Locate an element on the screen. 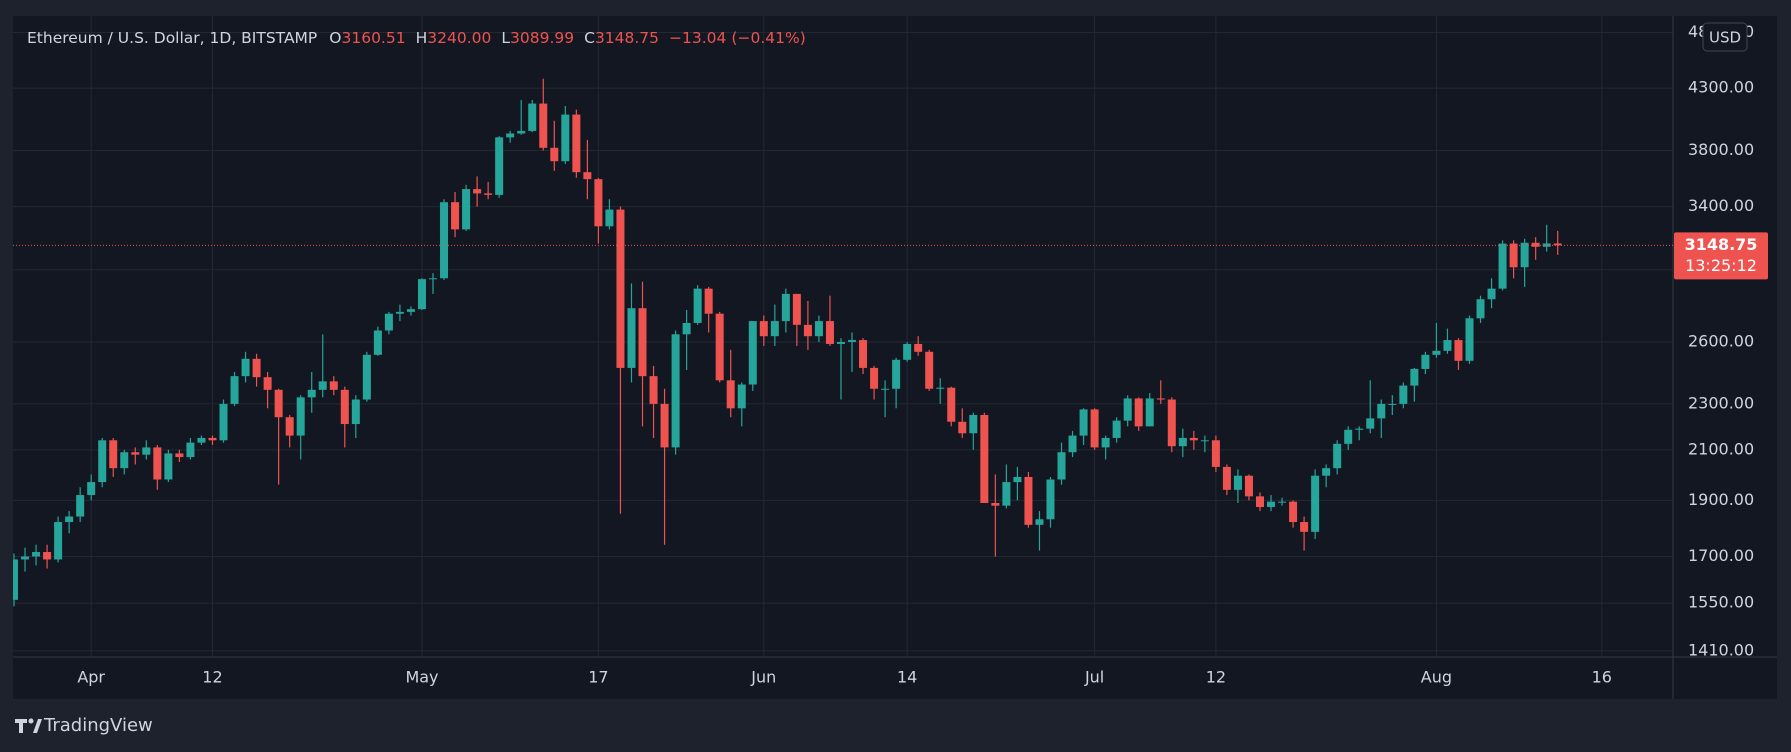 The height and width of the screenshot is (752, 1791). brand-name: TradingView is located at coordinates (98, 725).